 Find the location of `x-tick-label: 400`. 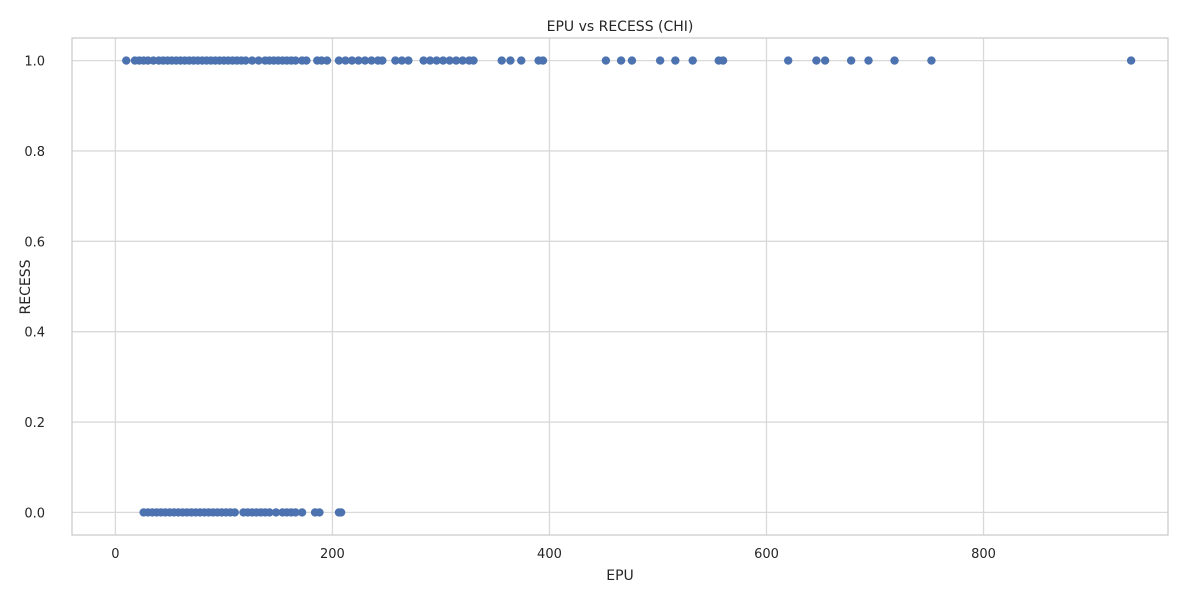

x-tick-label: 400 is located at coordinates (549, 554).